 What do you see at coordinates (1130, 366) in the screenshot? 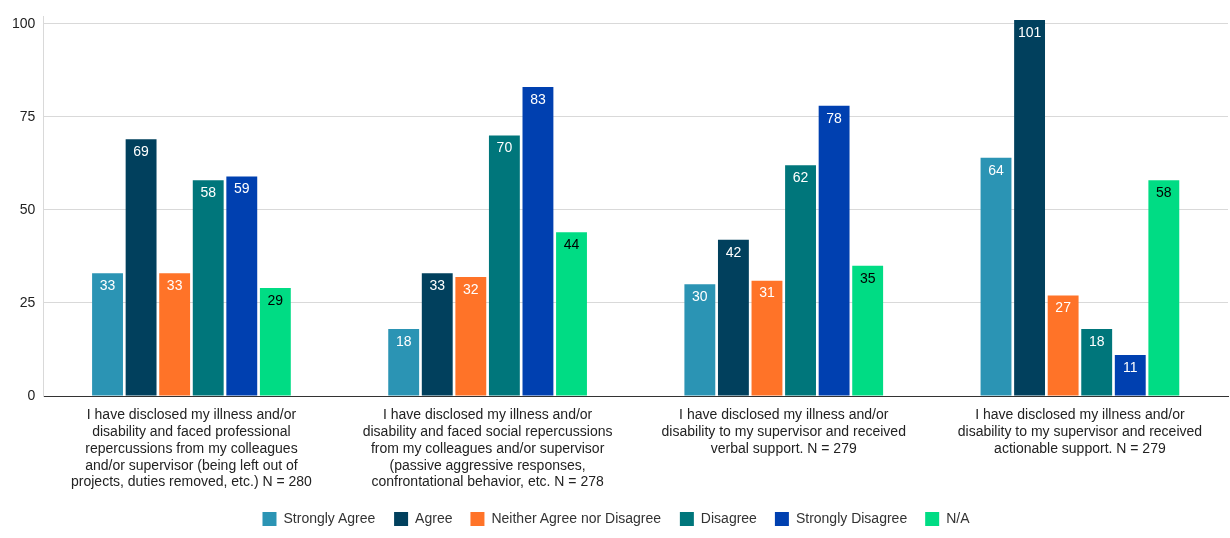
I see `data-label: 11` at bounding box center [1130, 366].